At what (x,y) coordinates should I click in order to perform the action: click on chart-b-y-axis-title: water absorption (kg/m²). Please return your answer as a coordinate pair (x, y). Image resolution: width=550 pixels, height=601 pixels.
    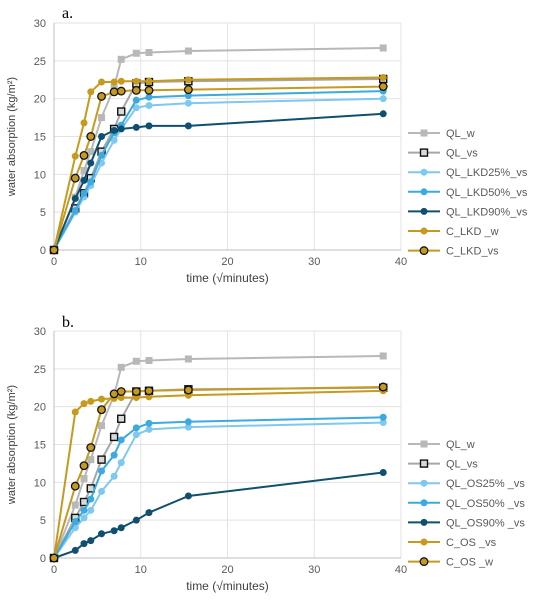
    Looking at the image, I should click on (12, 445).